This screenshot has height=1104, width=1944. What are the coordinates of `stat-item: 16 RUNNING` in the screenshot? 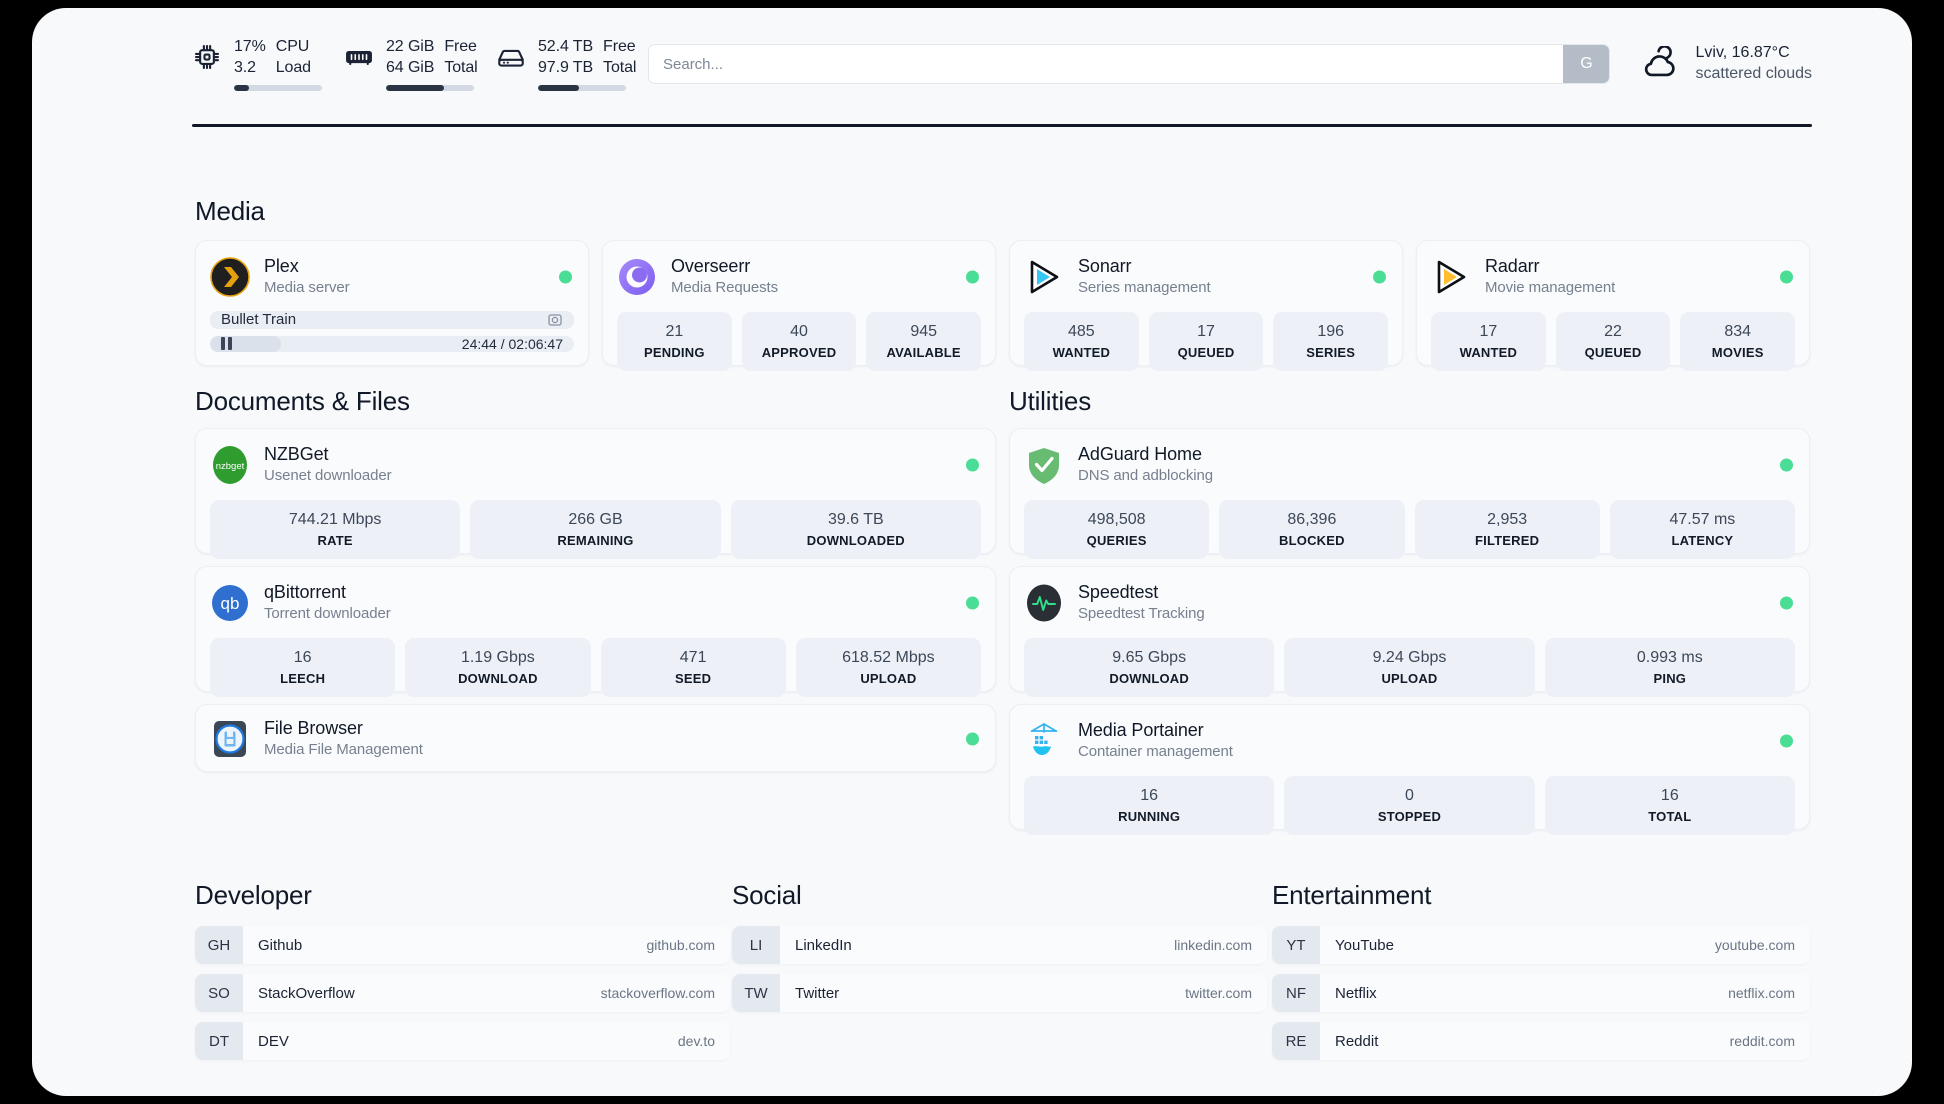 It's located at (1149, 805).